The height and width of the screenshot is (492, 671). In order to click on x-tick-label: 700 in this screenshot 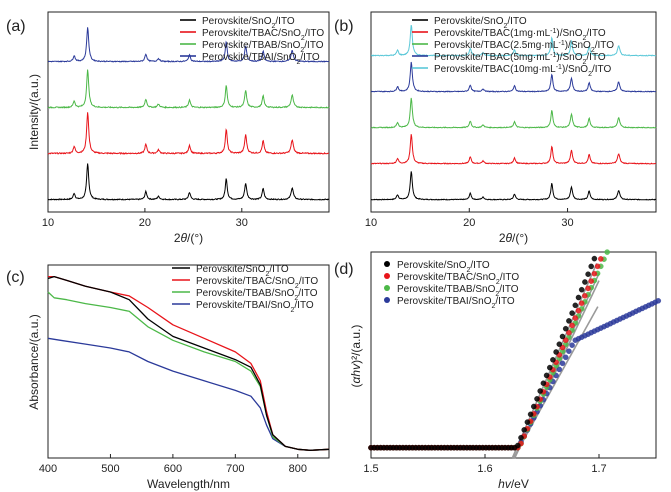, I will do `click(235, 469)`.